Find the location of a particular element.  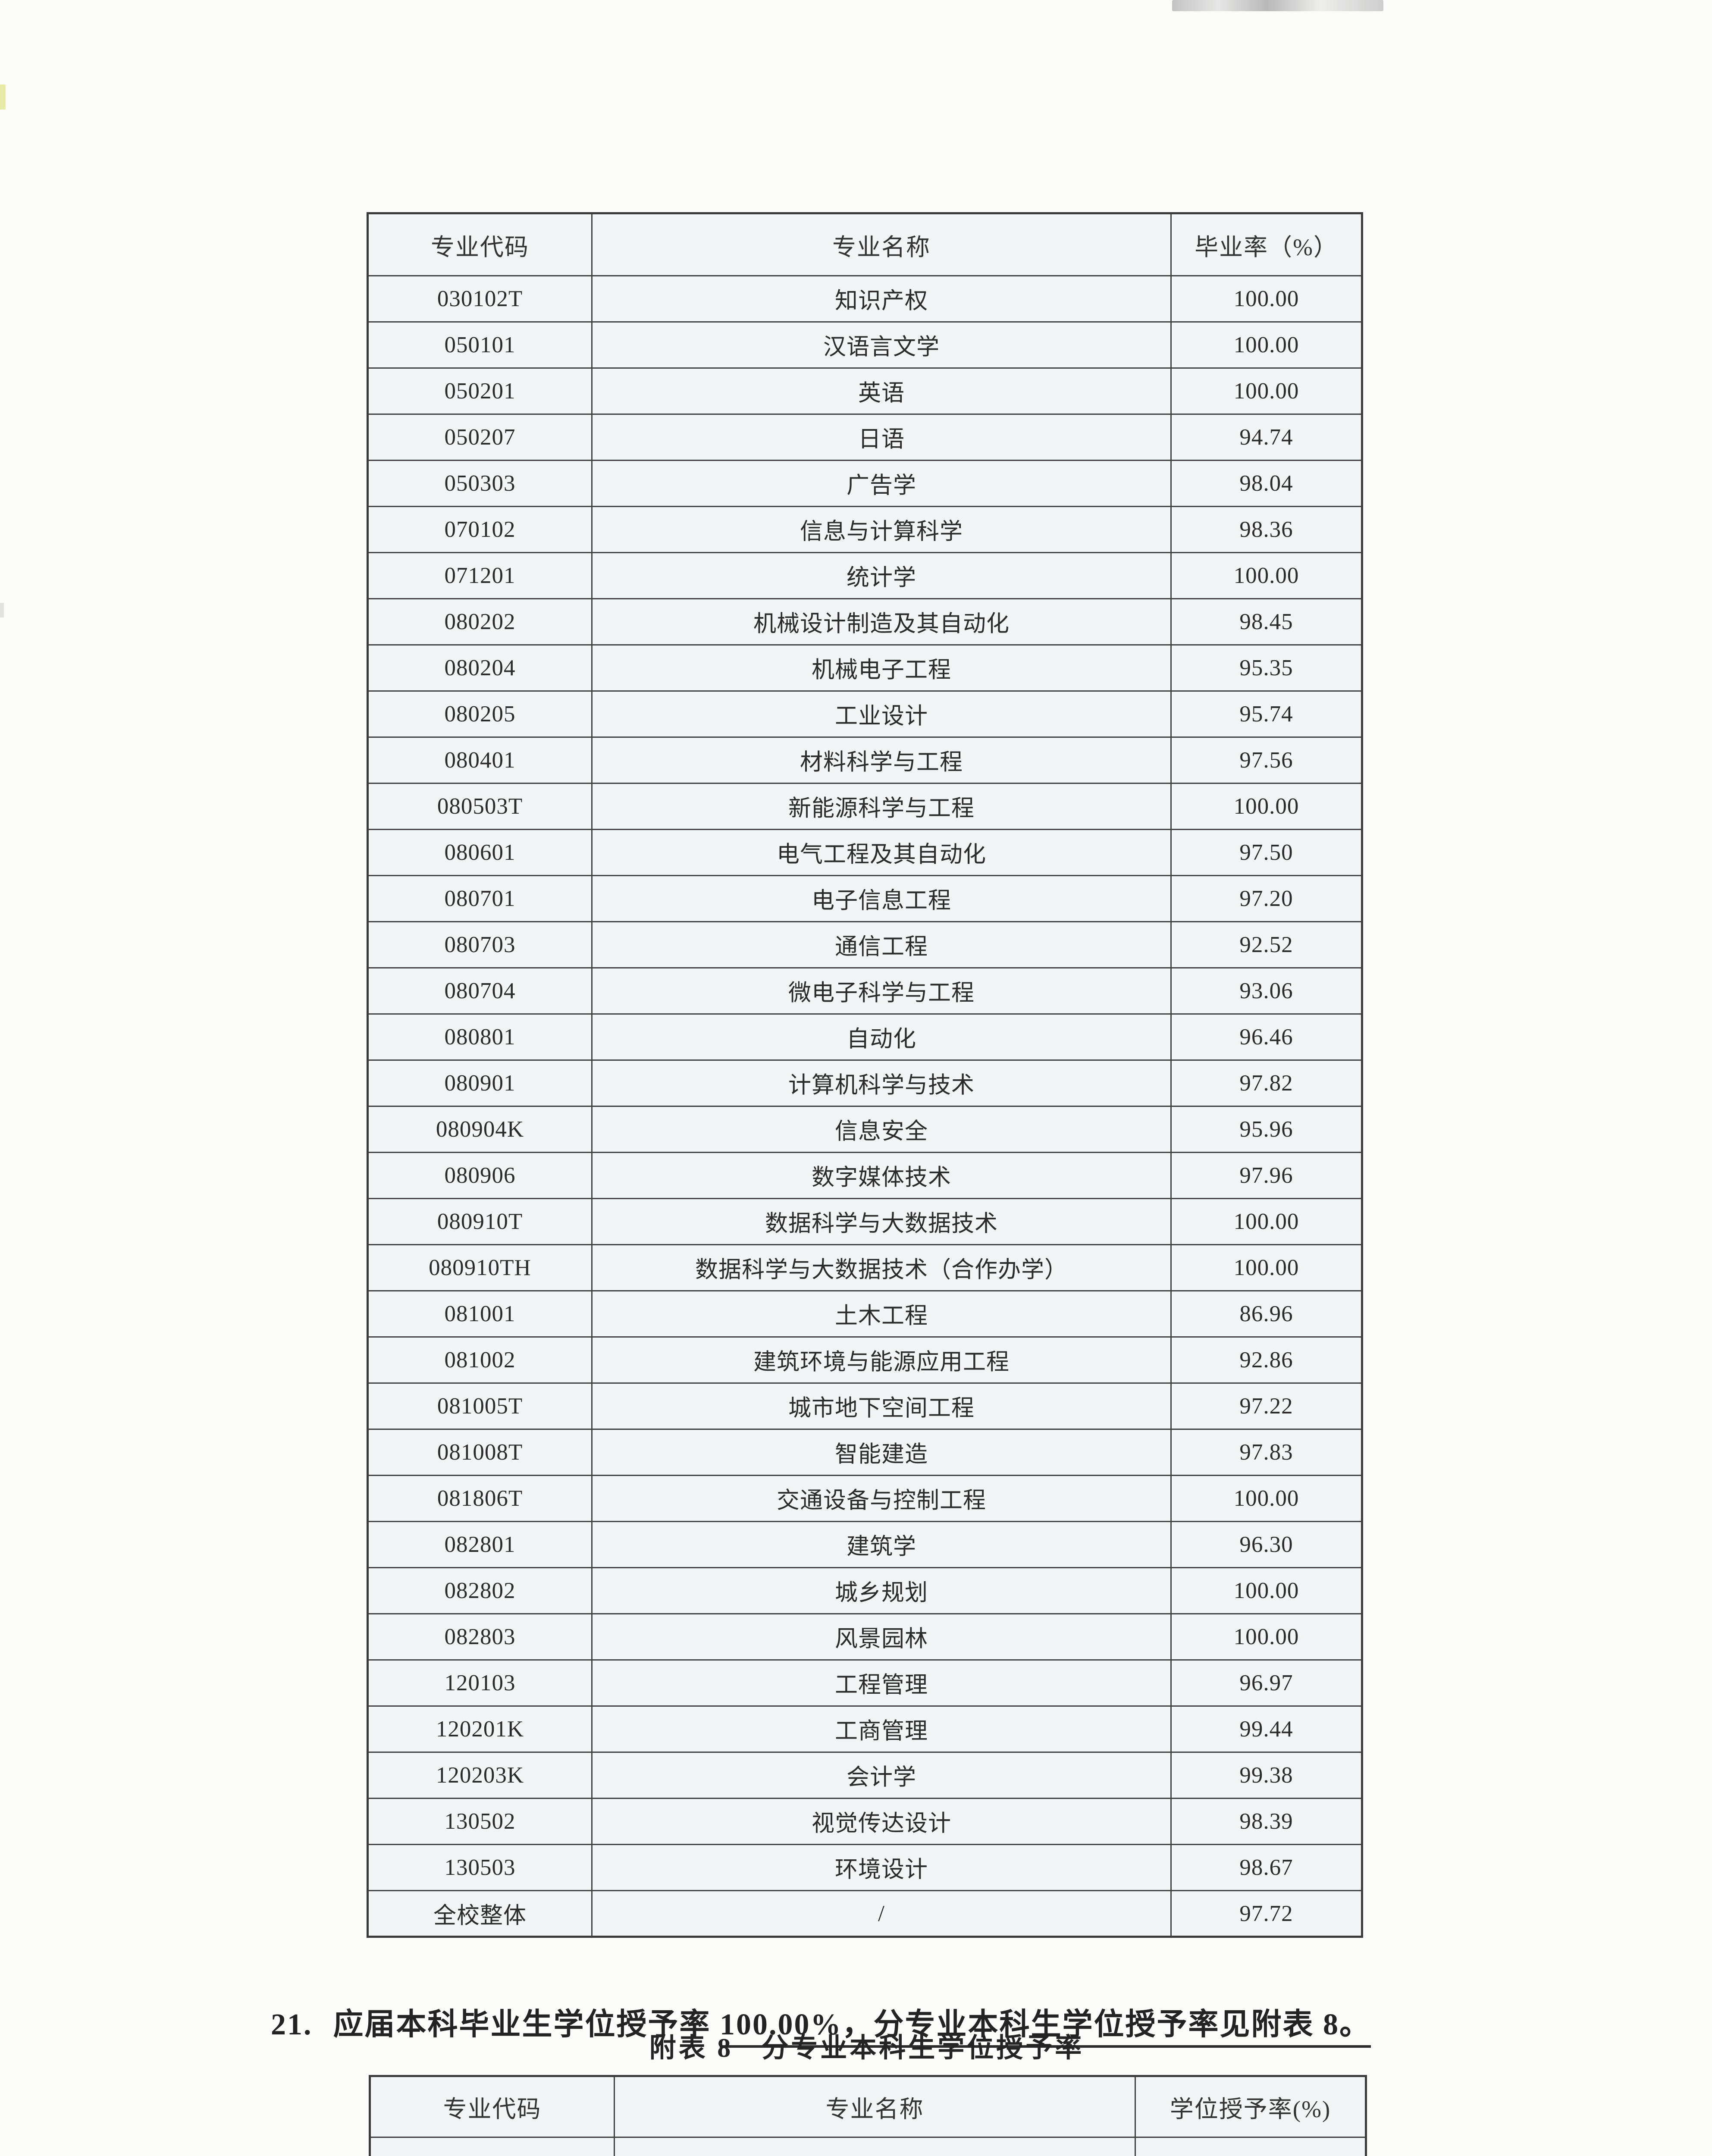

major-name-cell: 经济与金融 is located at coordinates (875, 2146).